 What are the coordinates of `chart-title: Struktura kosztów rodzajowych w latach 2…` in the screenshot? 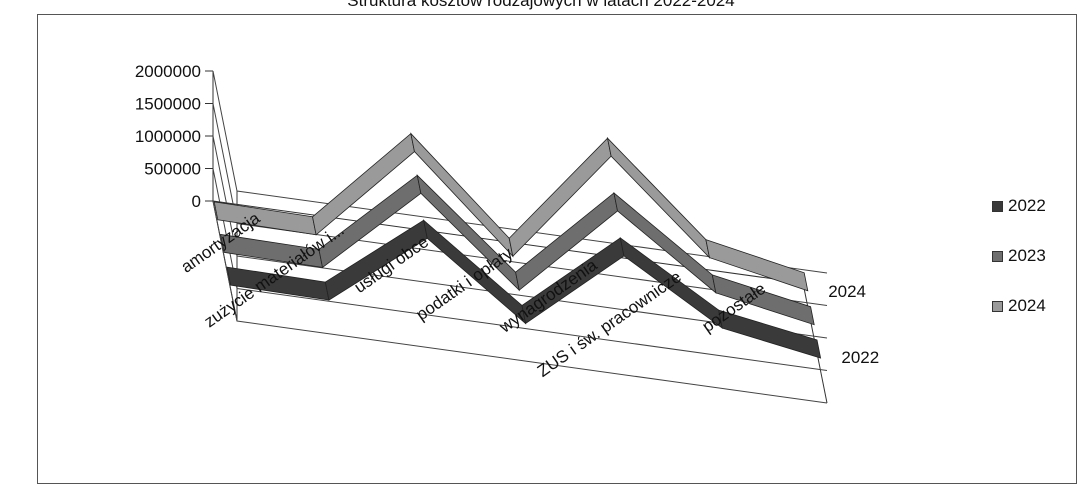 It's located at (541, 5).